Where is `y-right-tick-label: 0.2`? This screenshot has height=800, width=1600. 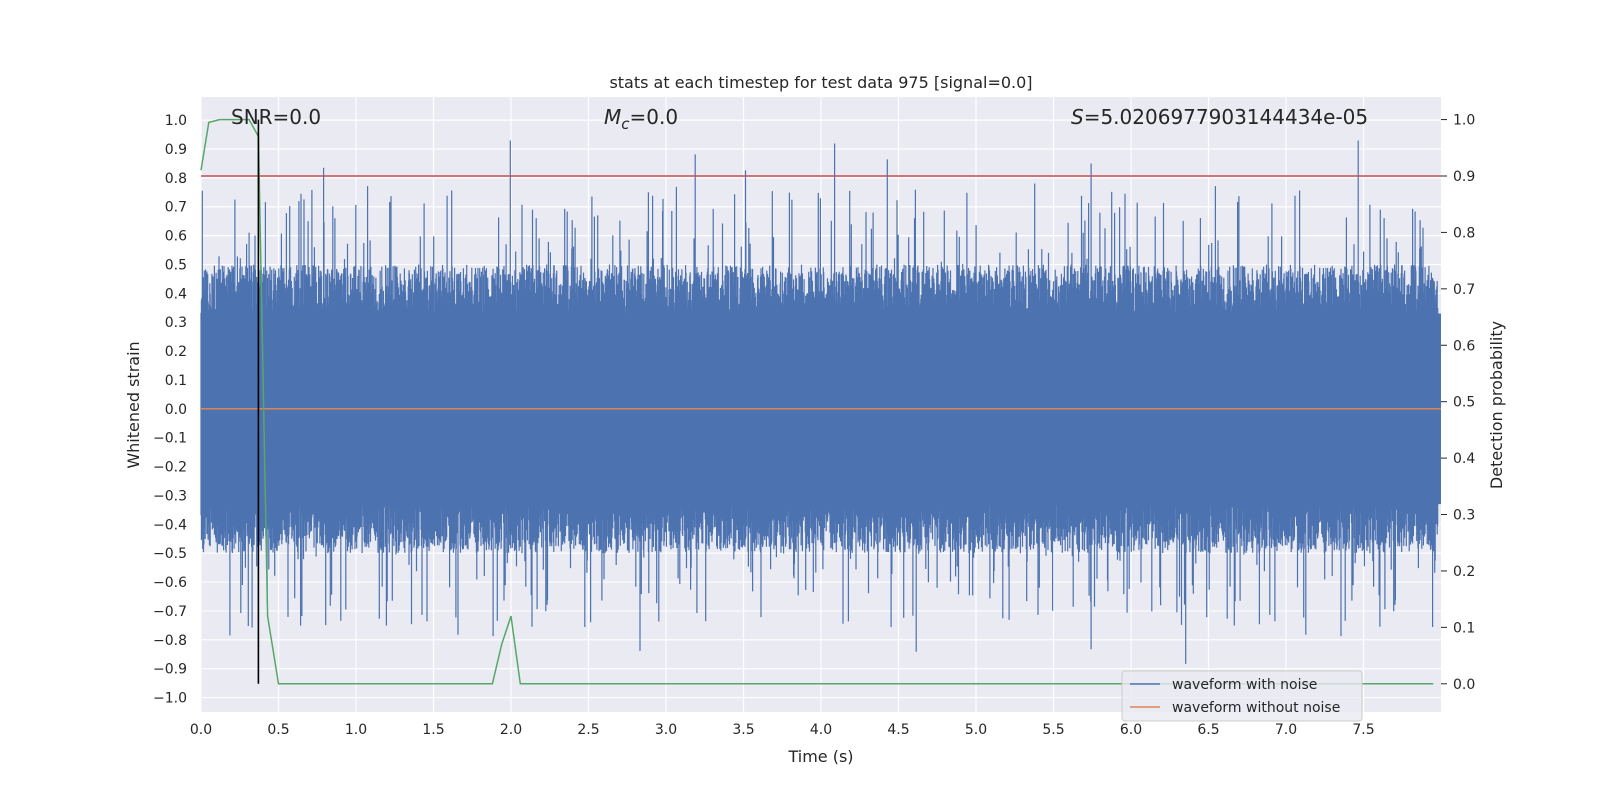
y-right-tick-label: 0.2 is located at coordinates (1464, 572).